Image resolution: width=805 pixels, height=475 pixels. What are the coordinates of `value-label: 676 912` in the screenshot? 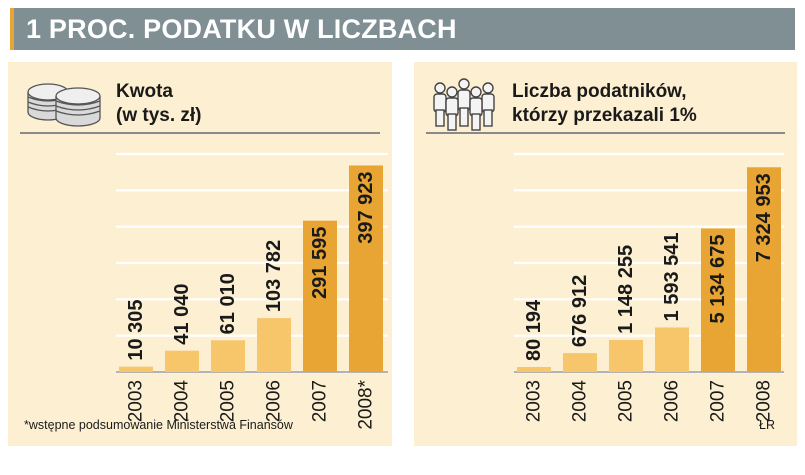 It's located at (580, 311).